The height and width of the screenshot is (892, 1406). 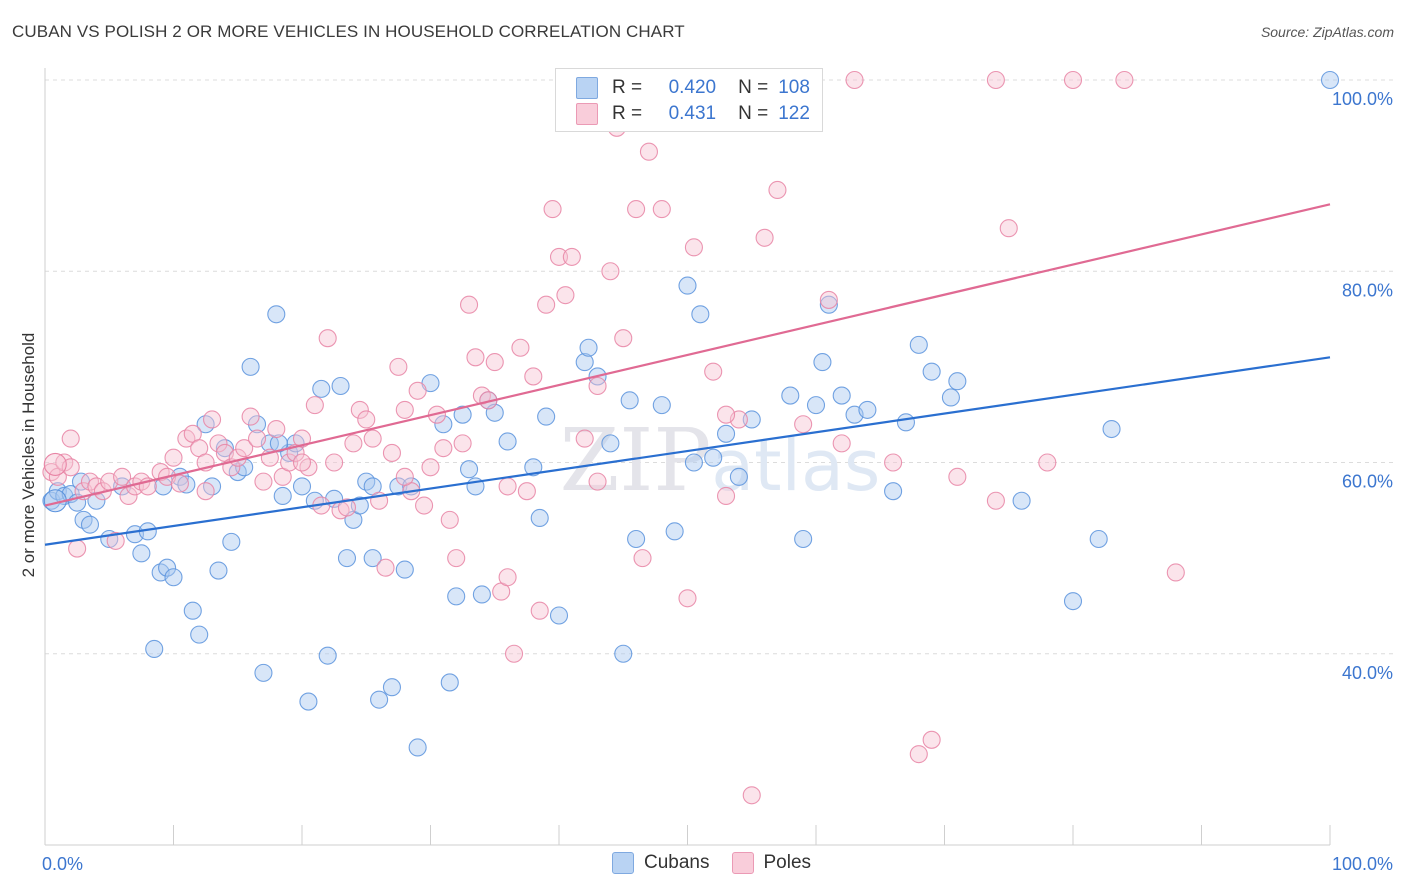 What do you see at coordinates (62, 864) in the screenshot?
I see `x-tick-label: 0.0%` at bounding box center [62, 864].